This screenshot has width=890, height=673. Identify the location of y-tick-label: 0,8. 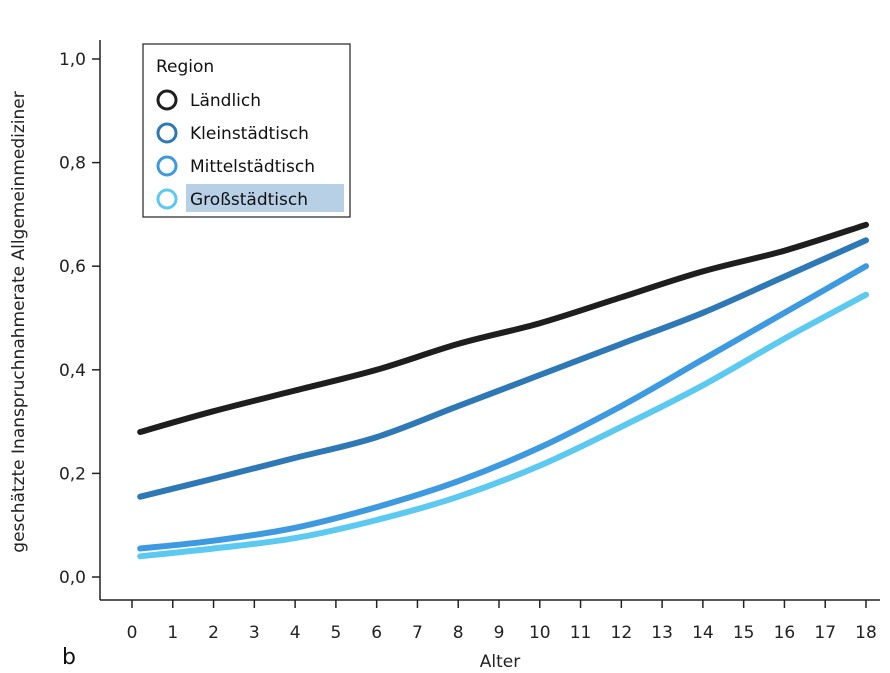
(72, 164).